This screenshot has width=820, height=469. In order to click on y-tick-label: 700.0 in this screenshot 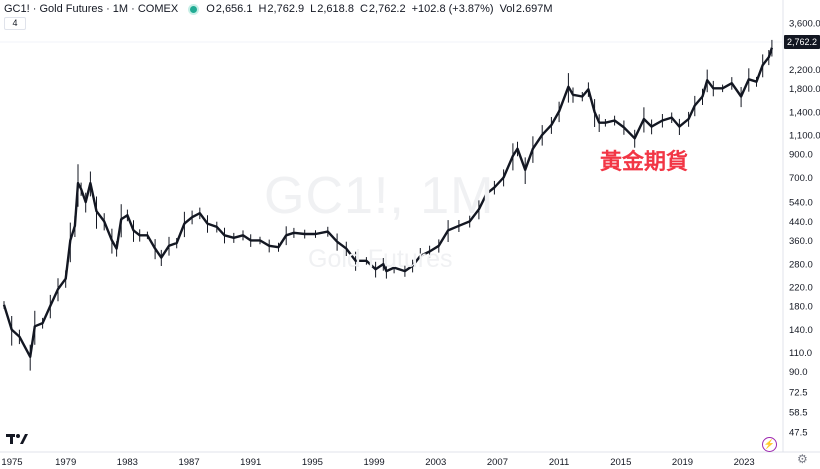, I will do `click(801, 178)`.